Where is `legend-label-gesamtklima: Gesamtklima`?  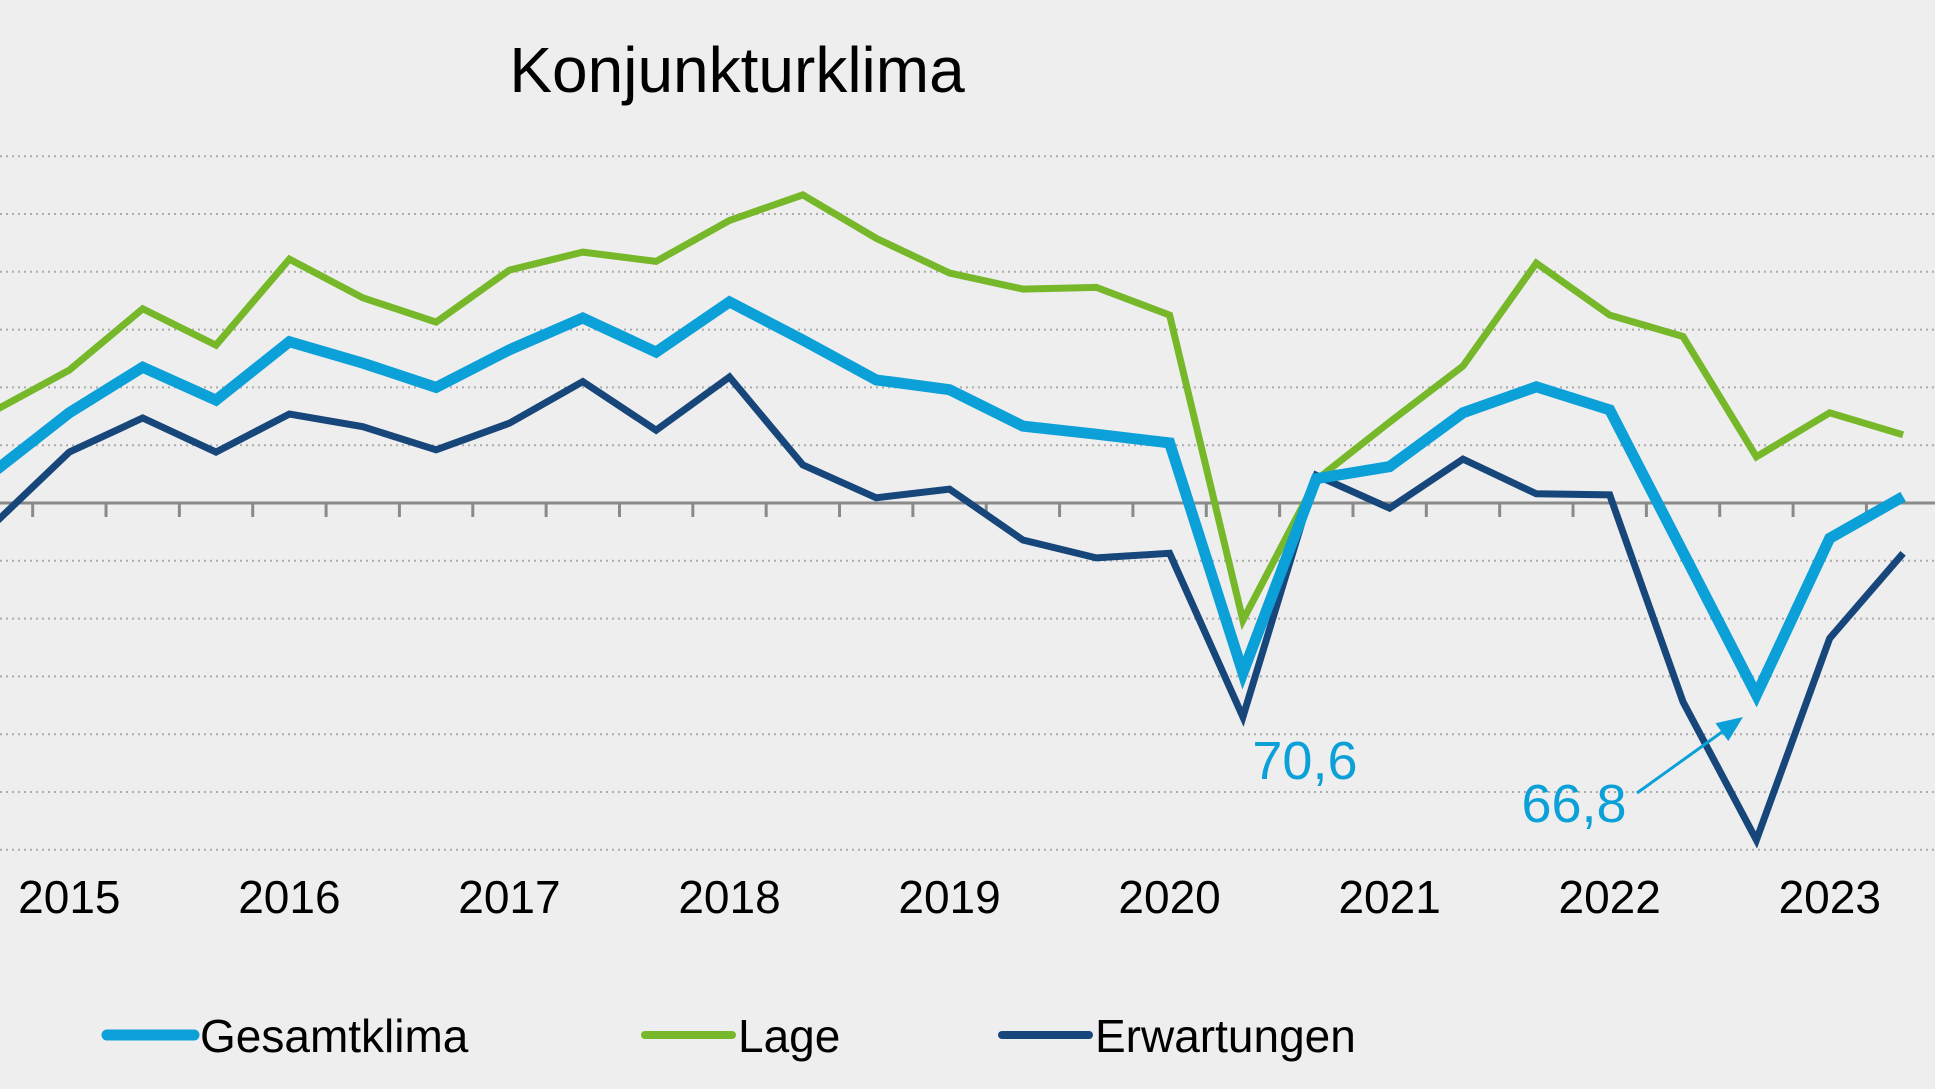
legend-label-gesamtklima: Gesamtklima is located at coordinates (334, 1036).